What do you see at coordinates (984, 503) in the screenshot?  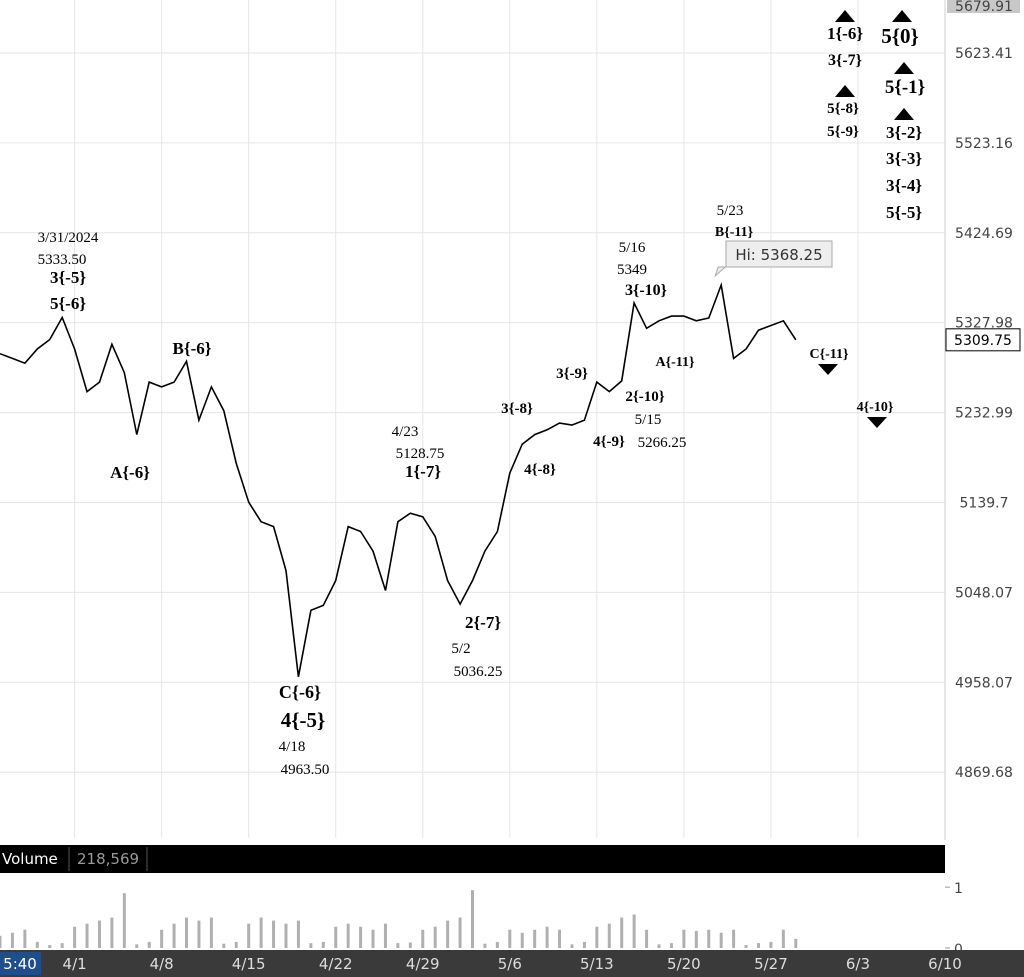 I see `y-tick-label: 5139.7` at bounding box center [984, 503].